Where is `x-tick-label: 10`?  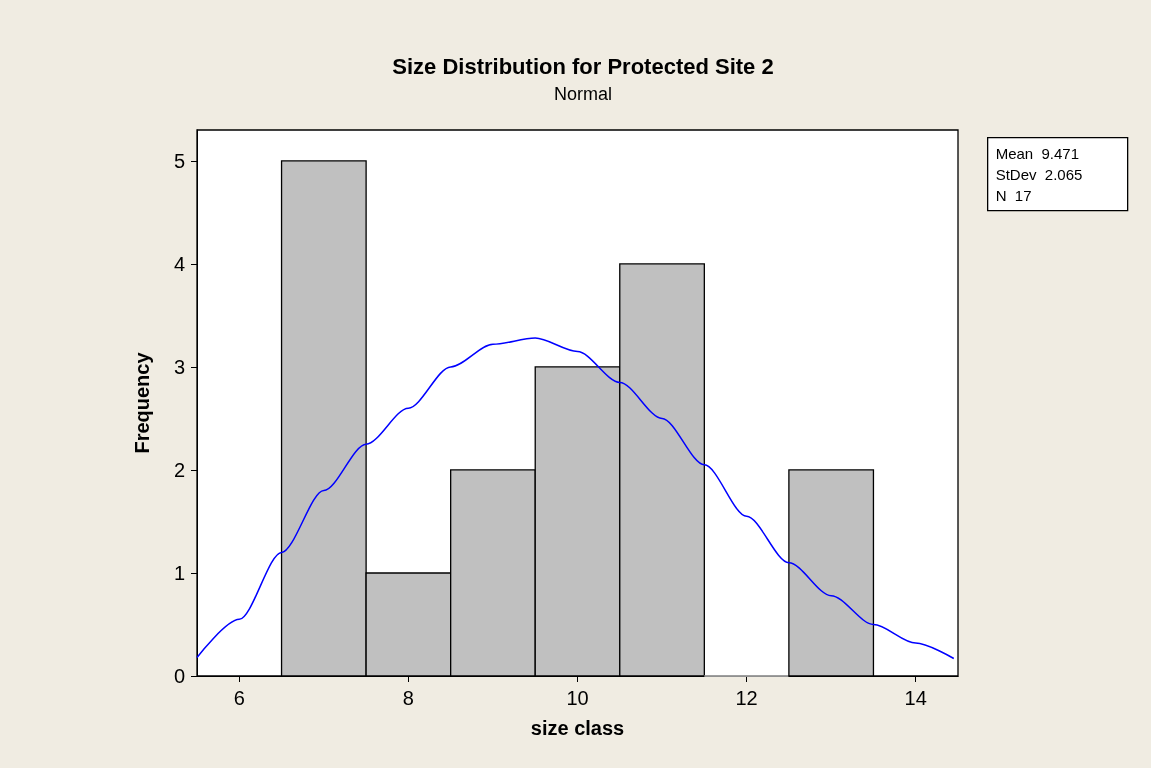 x-tick-label: 10 is located at coordinates (577, 698).